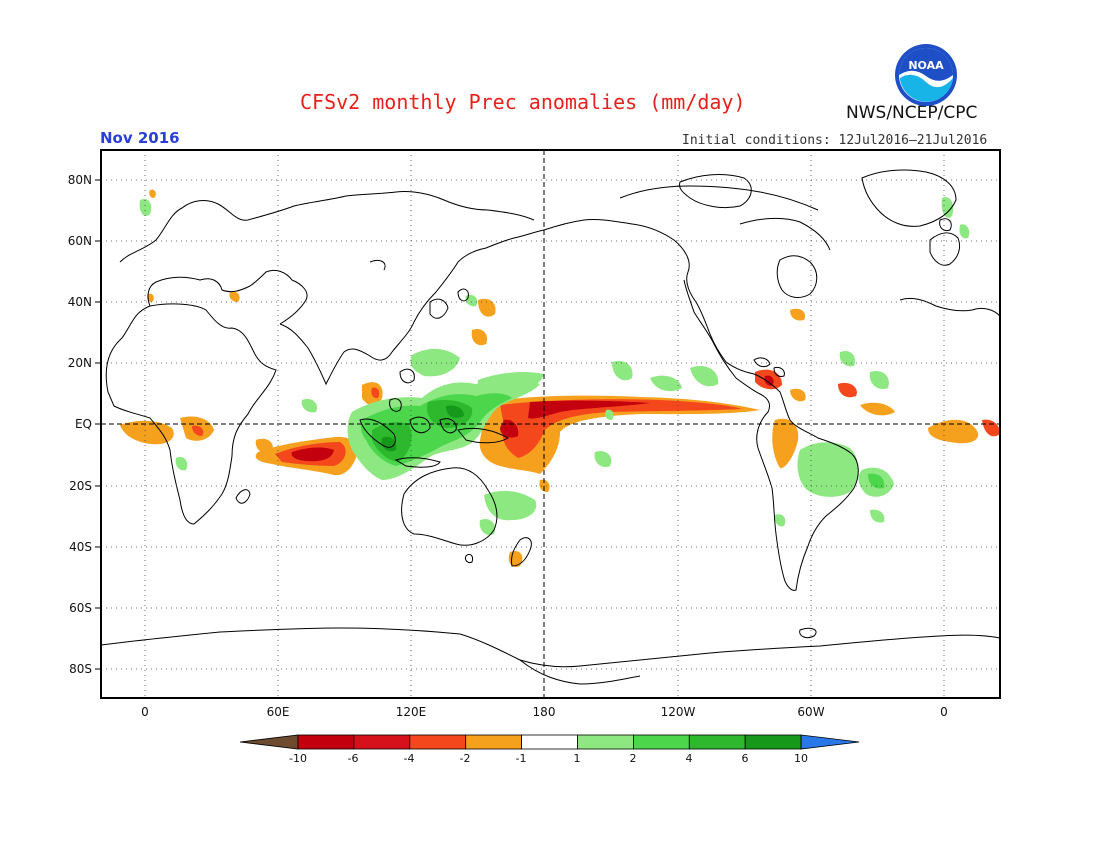 This screenshot has height=850, width=1100. I want to click on dry-anomaly-east-atlantic, so click(953, 431).